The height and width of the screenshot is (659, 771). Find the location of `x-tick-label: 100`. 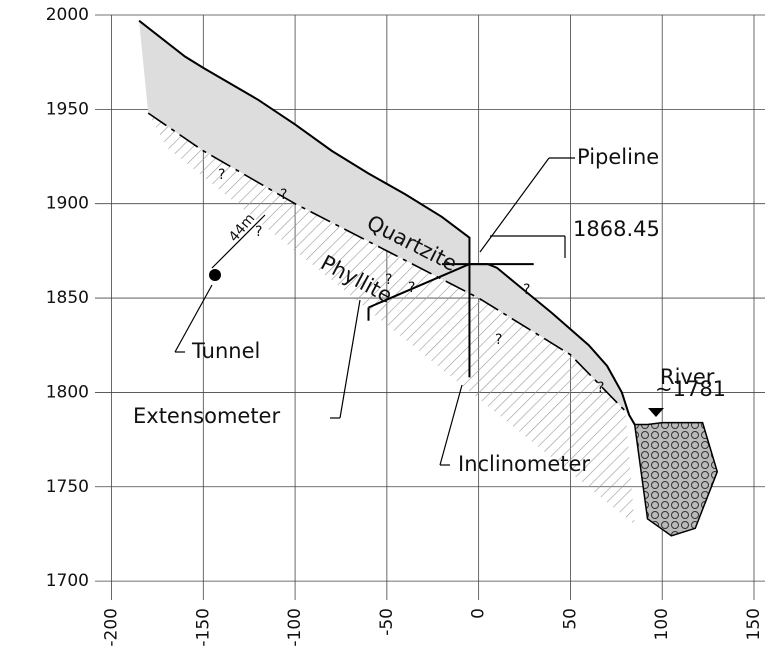

x-tick-label: 100 is located at coordinates (662, 624).